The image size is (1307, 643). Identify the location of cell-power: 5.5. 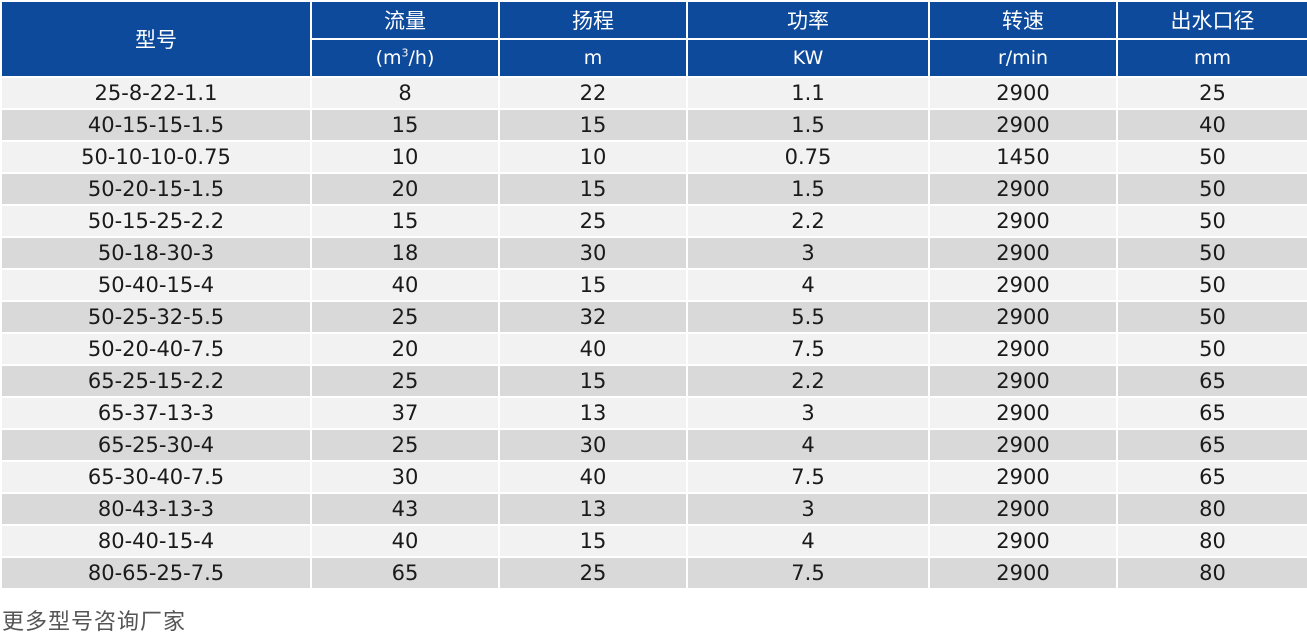
(808, 317).